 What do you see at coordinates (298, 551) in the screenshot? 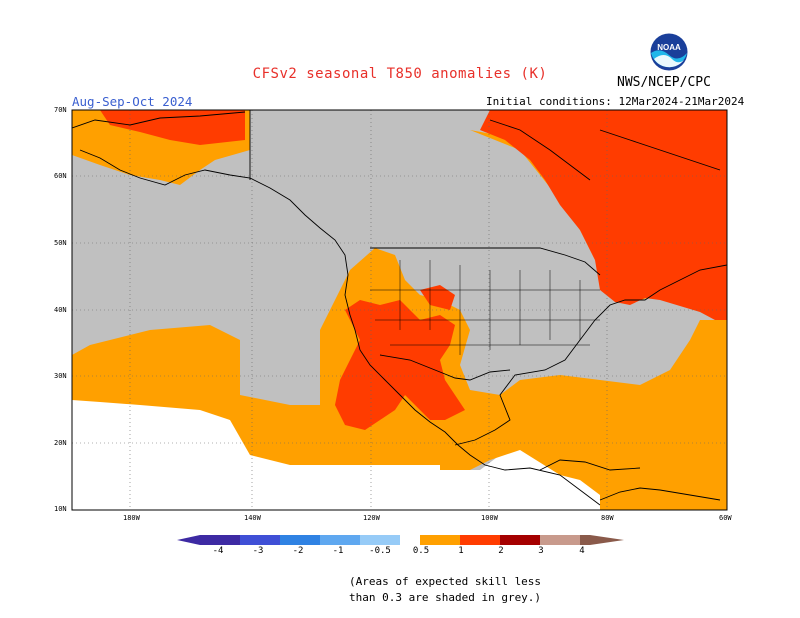
I see `colorbar-label: -2` at bounding box center [298, 551].